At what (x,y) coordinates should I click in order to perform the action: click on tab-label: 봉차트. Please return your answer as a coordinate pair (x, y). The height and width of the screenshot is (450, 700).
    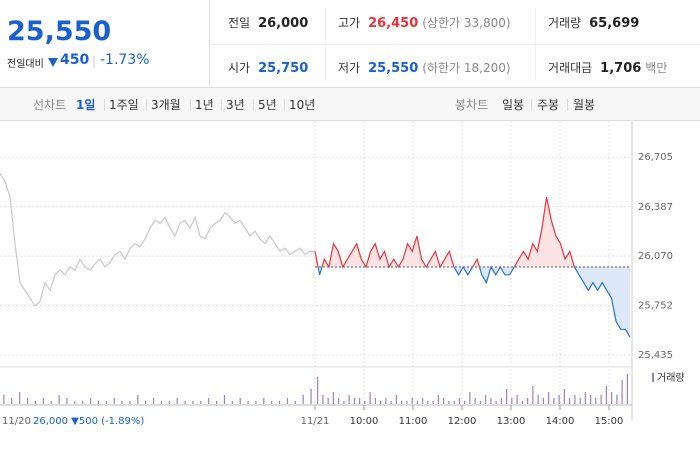
    Looking at the image, I should click on (472, 105).